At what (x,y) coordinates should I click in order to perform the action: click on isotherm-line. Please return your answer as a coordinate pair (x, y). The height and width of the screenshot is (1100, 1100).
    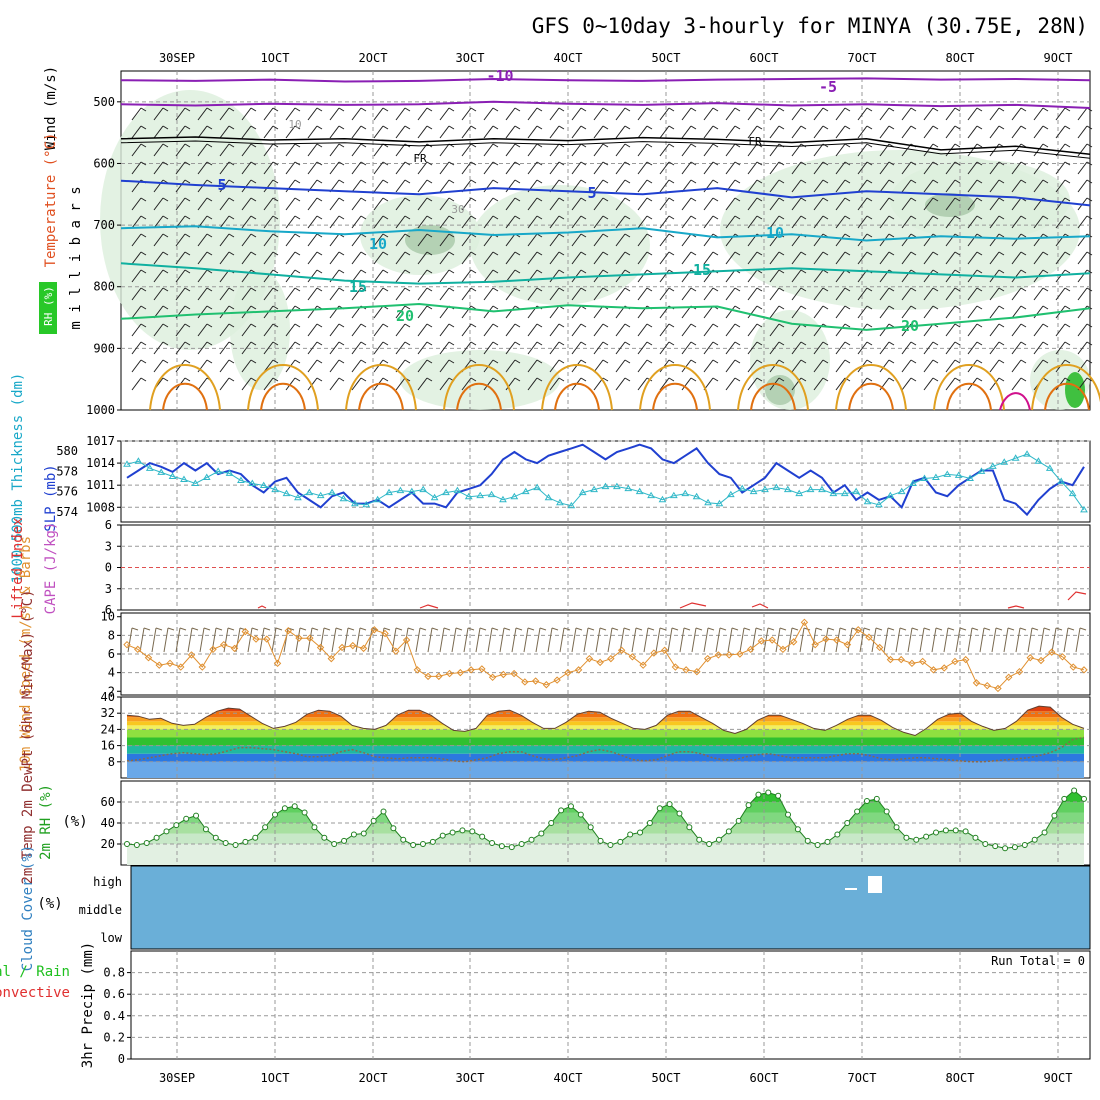
    Looking at the image, I should click on (605, 273).